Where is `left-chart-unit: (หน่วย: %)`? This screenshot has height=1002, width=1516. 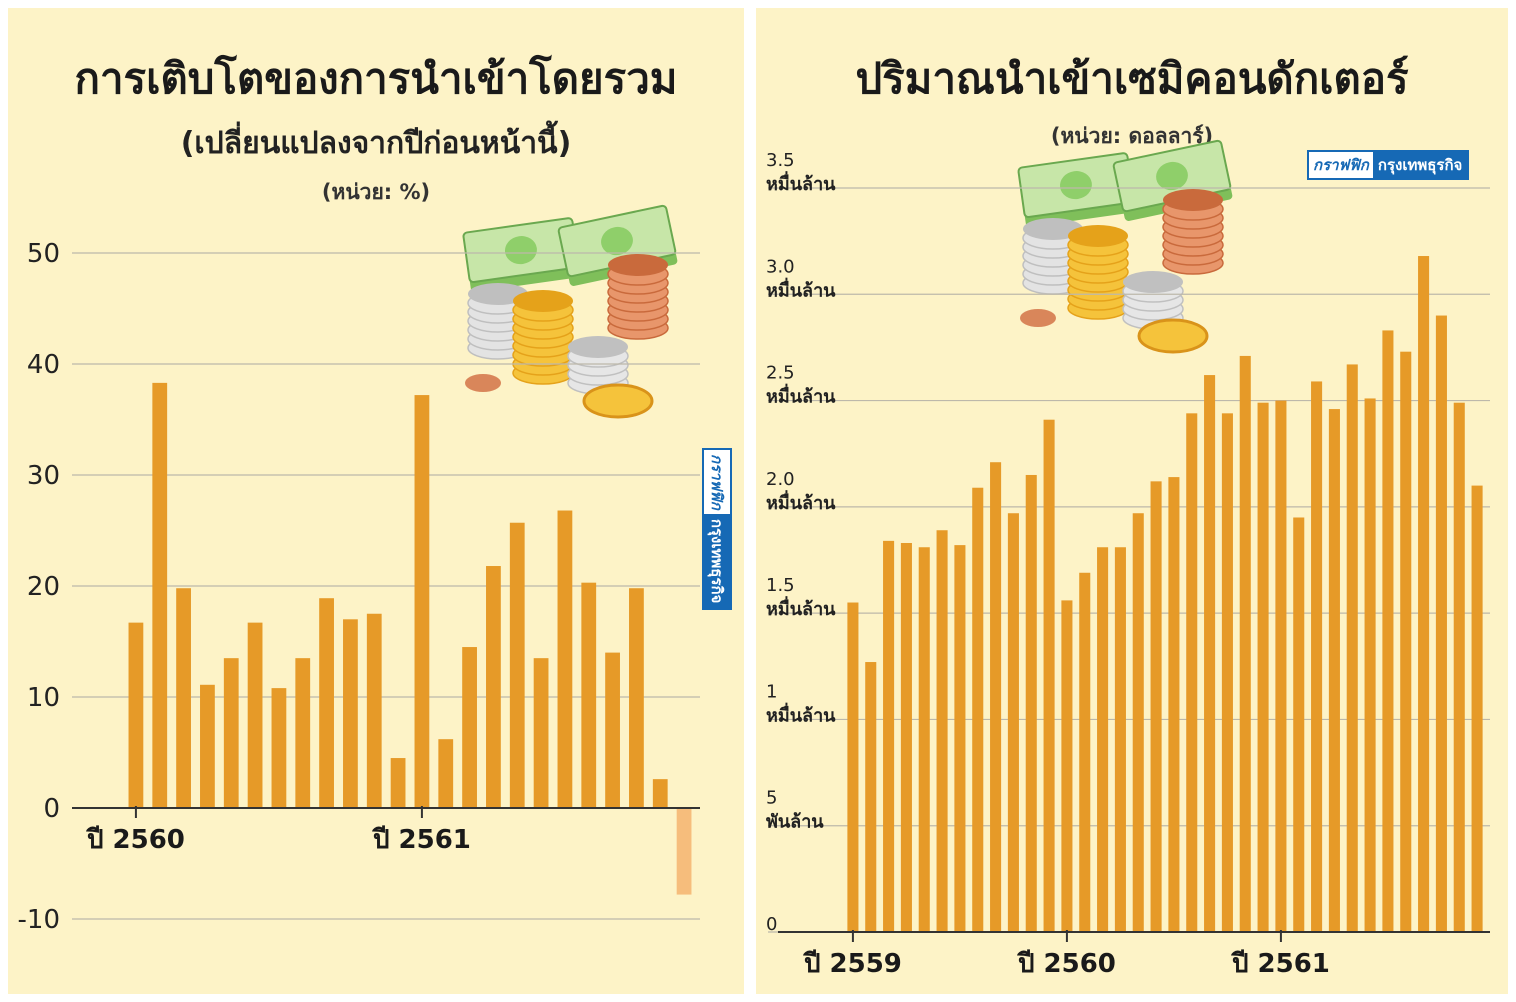 left-chart-unit: (หน่วย: %) is located at coordinates (376, 192).